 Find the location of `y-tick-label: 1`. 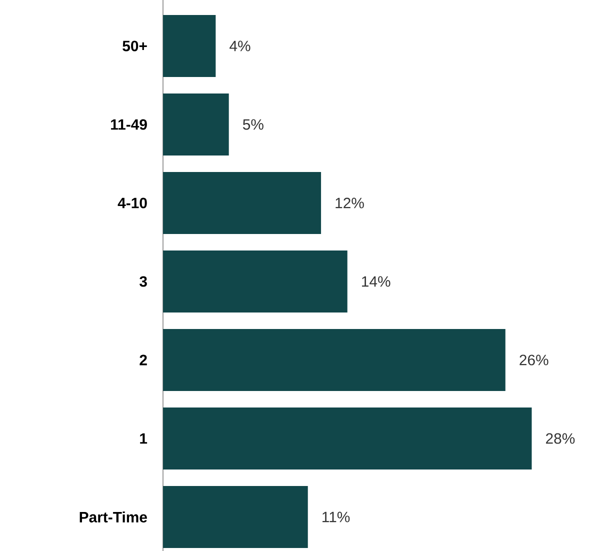

y-tick-label: 1 is located at coordinates (144, 438).